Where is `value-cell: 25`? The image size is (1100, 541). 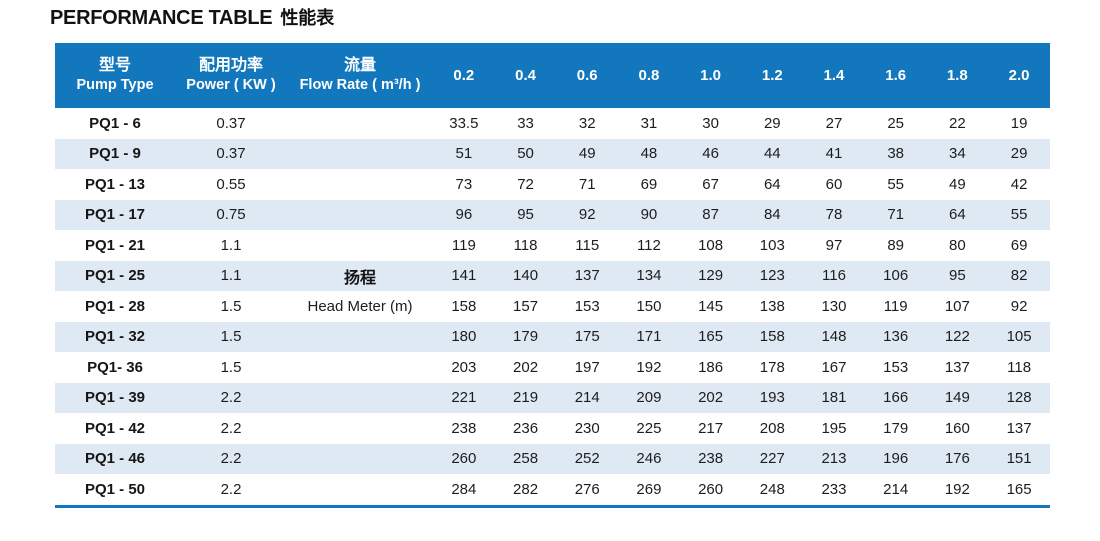
value-cell: 25 is located at coordinates (895, 123).